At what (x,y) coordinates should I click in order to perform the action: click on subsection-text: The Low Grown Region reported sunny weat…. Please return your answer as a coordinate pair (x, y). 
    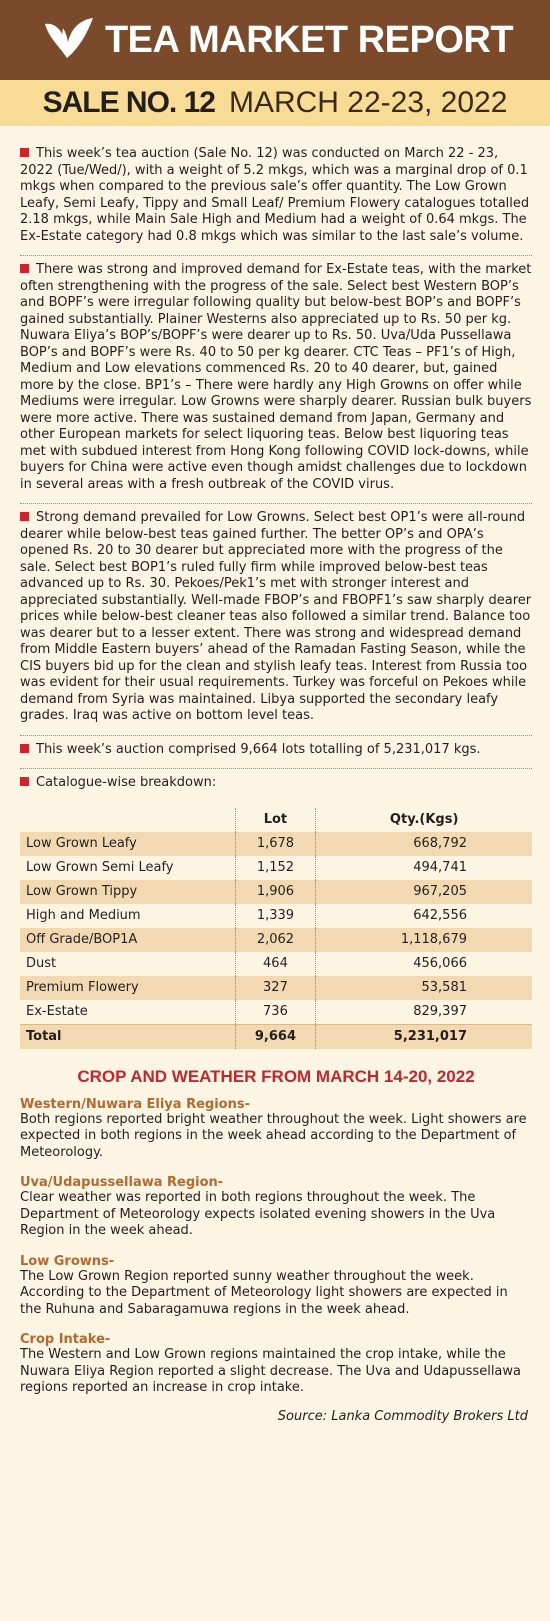
    Looking at the image, I should click on (264, 1292).